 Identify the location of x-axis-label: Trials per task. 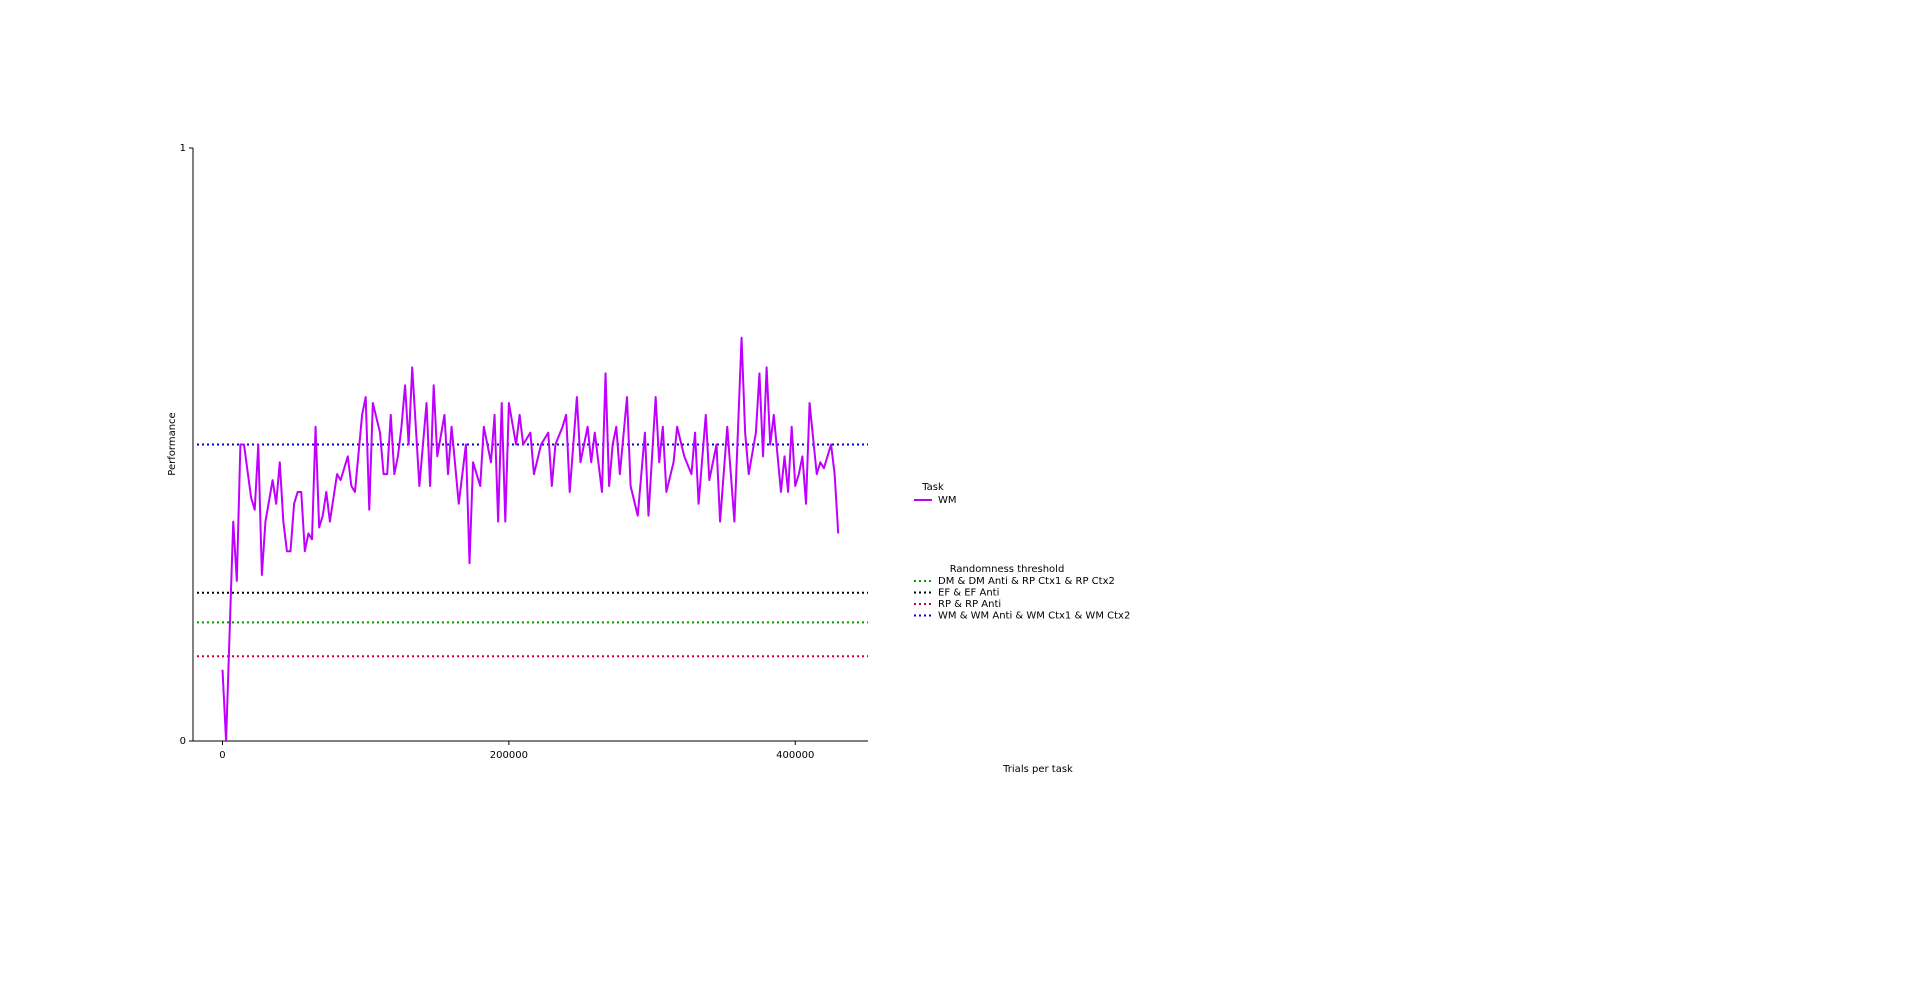
(1037, 769).